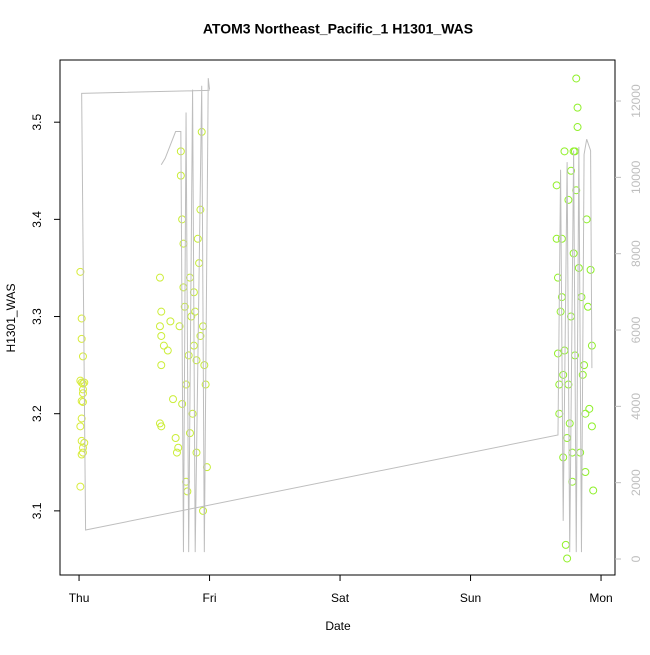 This screenshot has width=650, height=655. What do you see at coordinates (338, 626) in the screenshot?
I see `x-axis-label: Date` at bounding box center [338, 626].